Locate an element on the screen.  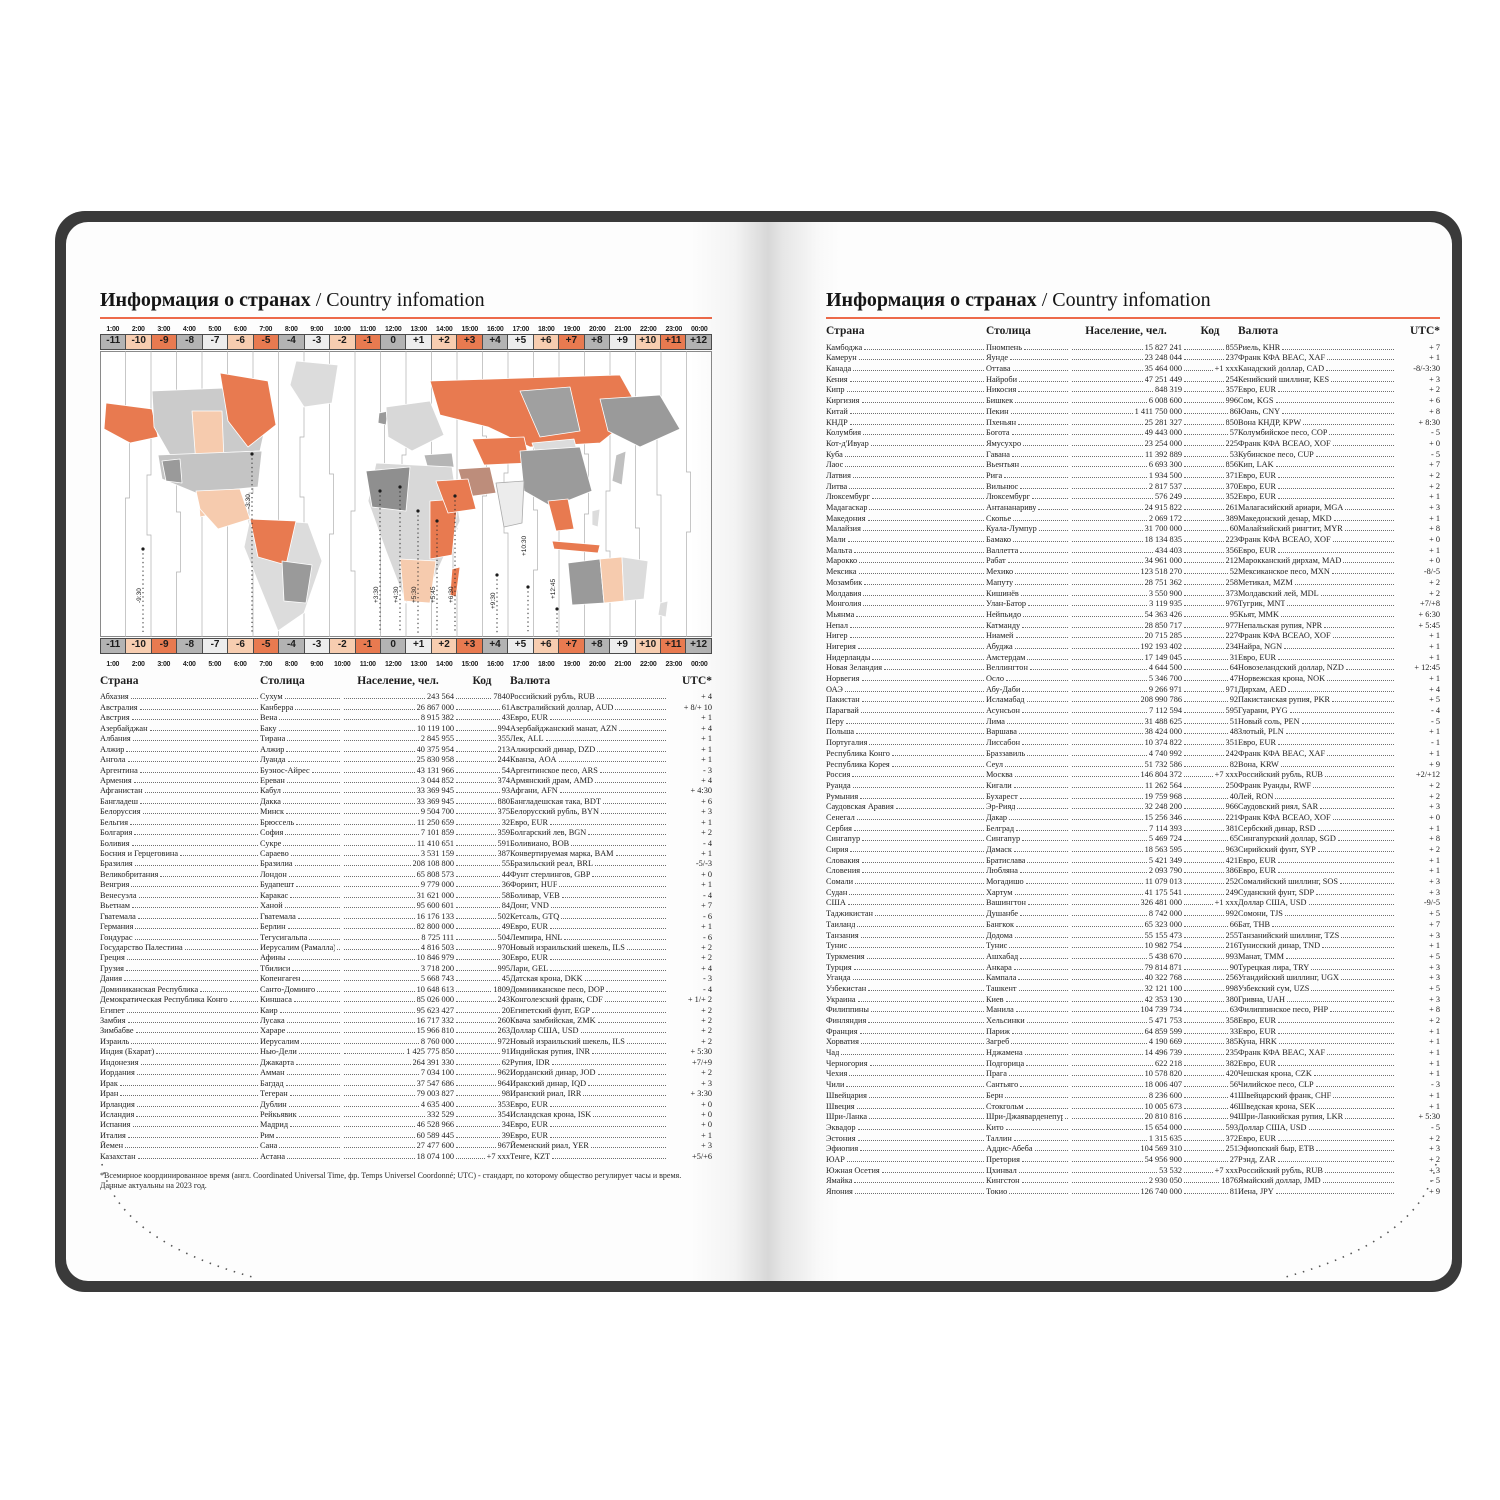
phone-code-value-text: 82 is located at coordinates (1233, 764).